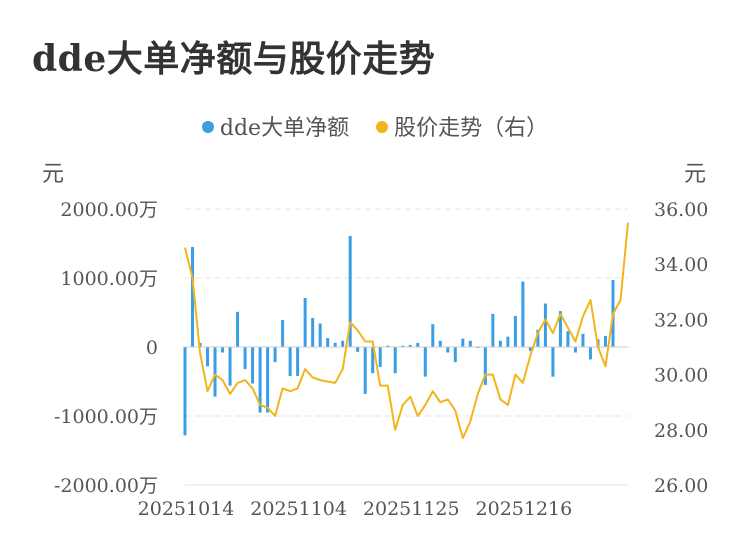  What do you see at coordinates (382, 127) in the screenshot?
I see `legend-dot-yellow-icon` at bounding box center [382, 127].